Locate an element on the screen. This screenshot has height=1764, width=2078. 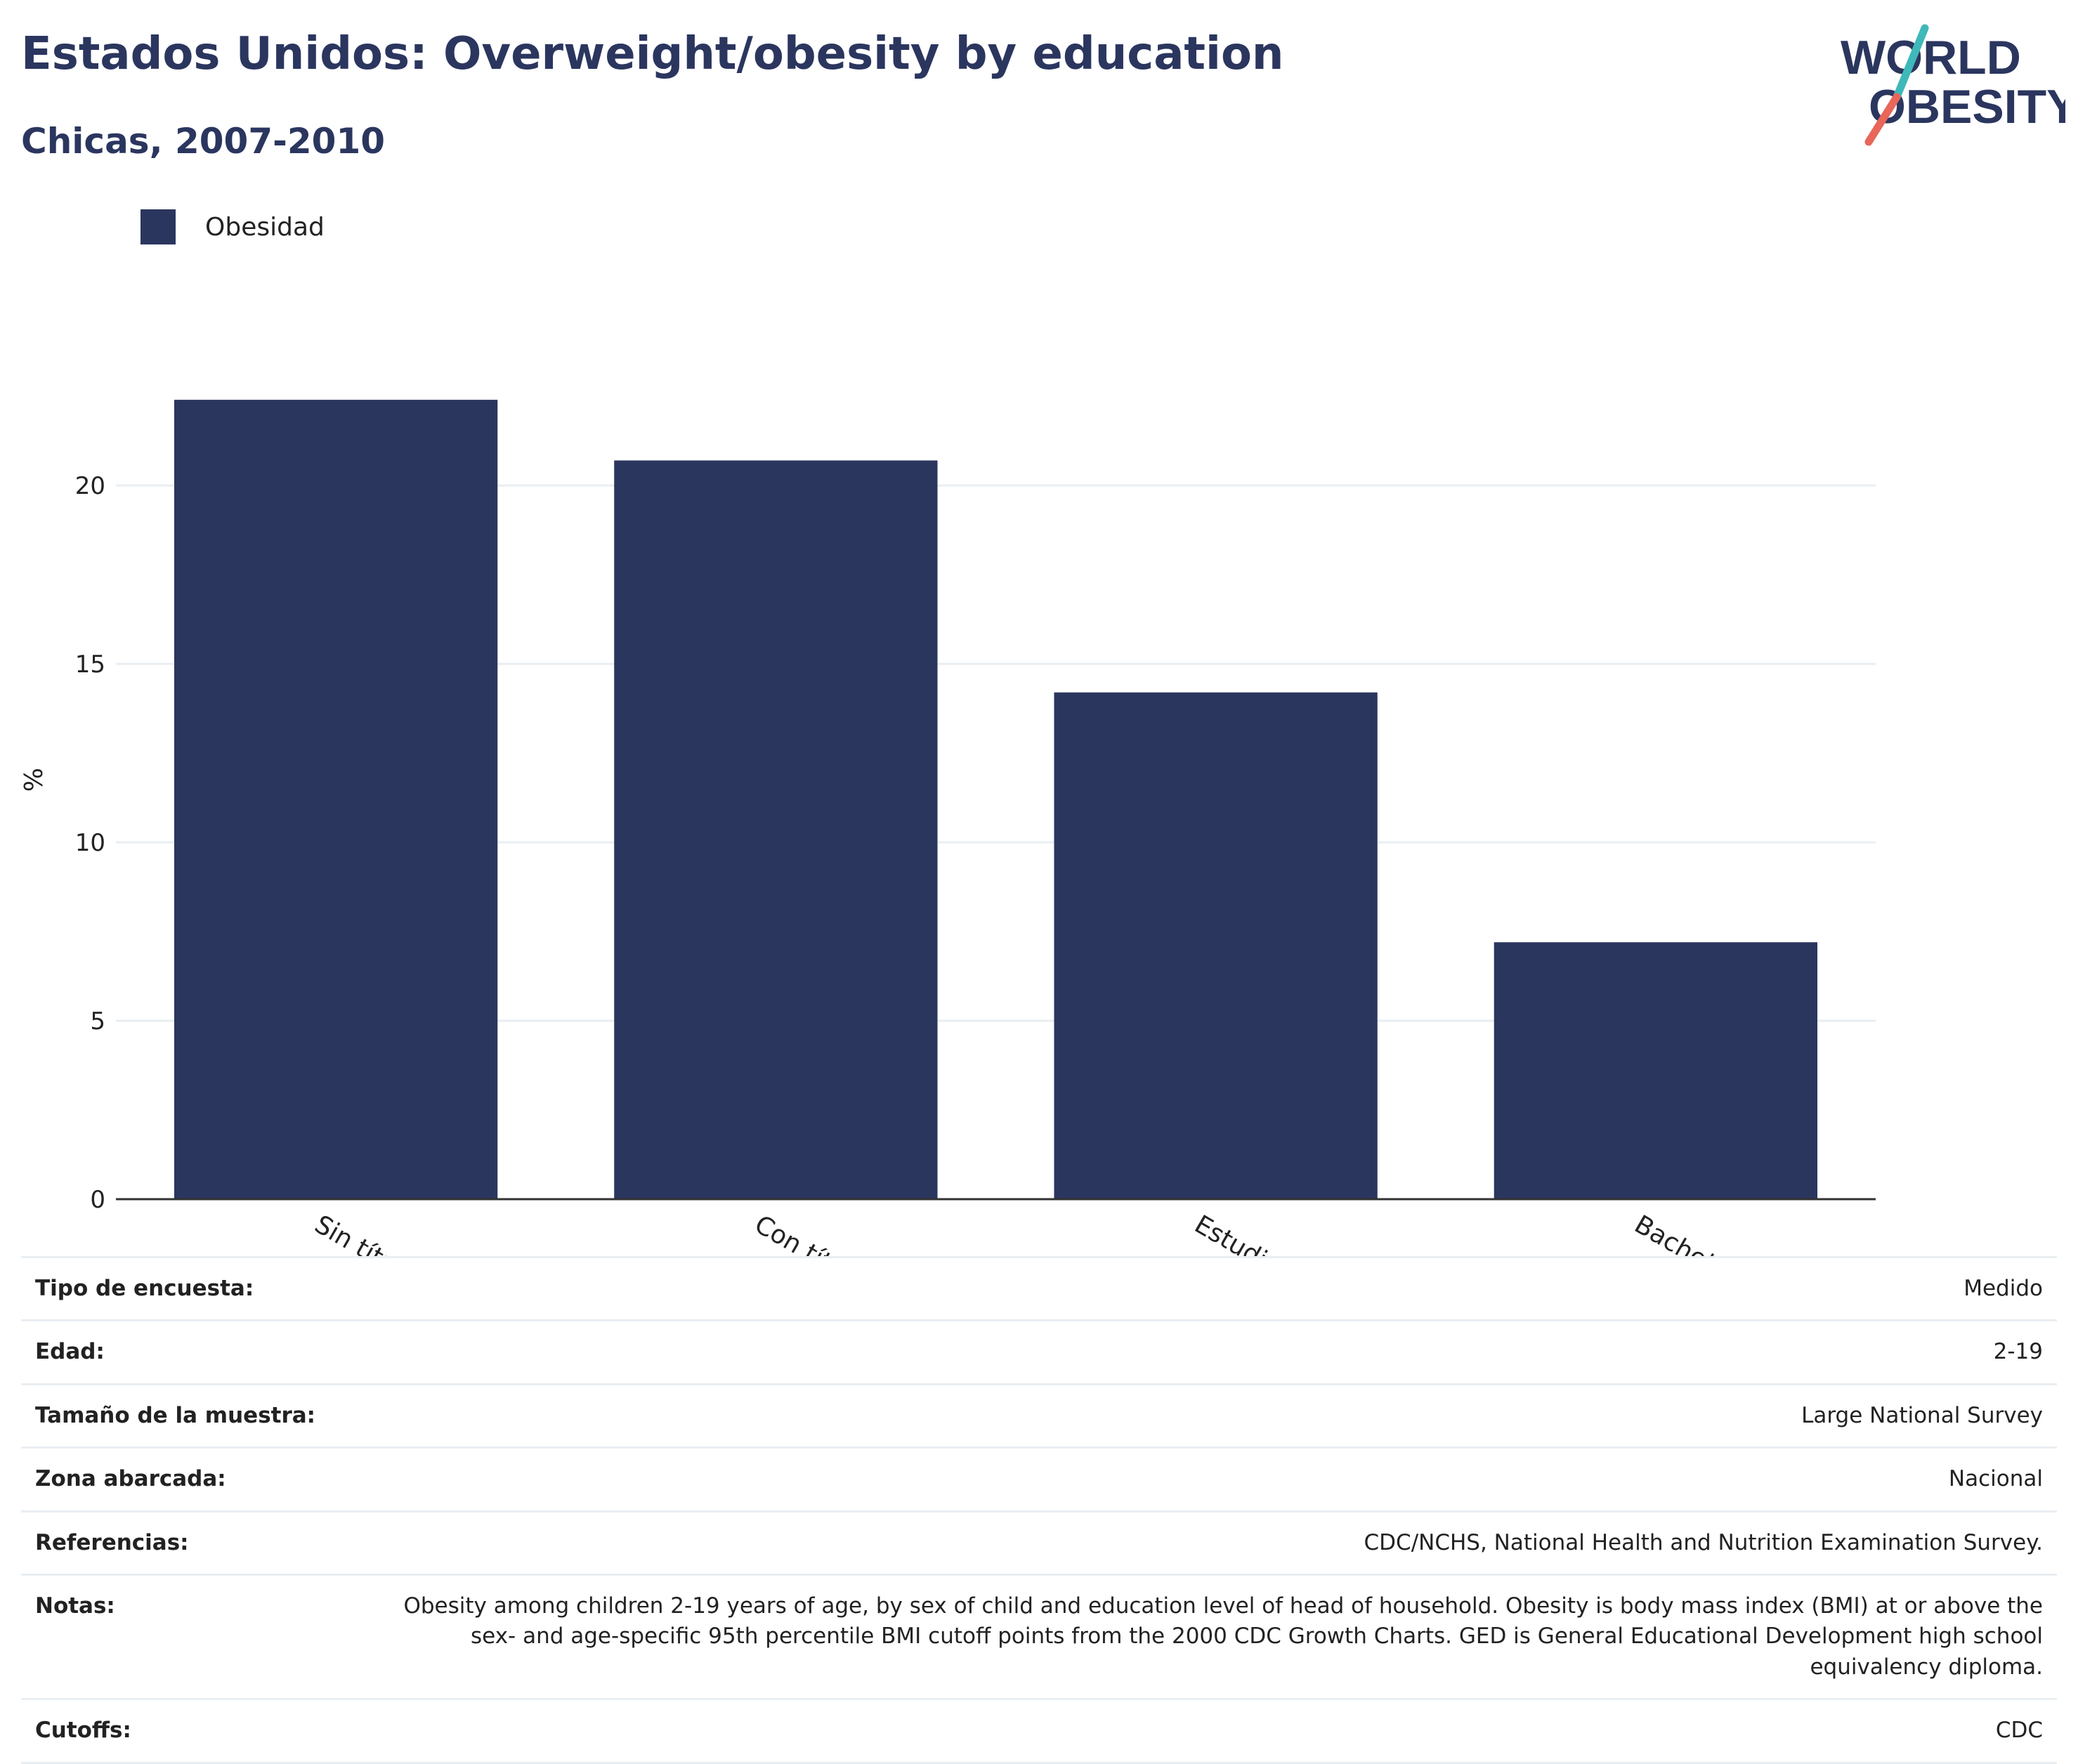
legend-label: Obesidad is located at coordinates (265, 227).